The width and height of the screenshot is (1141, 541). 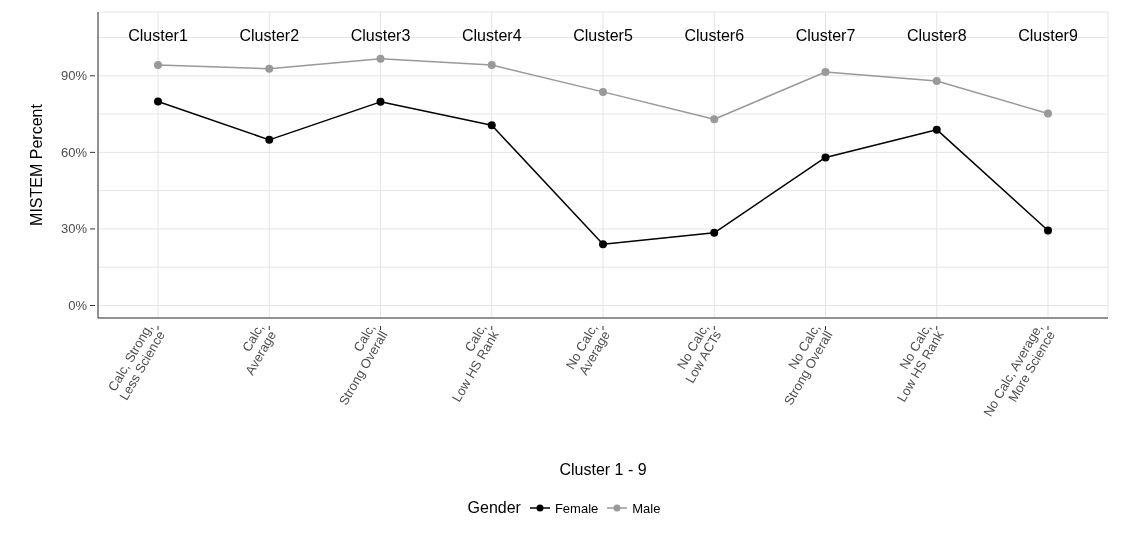 I want to click on annotation: Cluster2, so click(x=269, y=36).